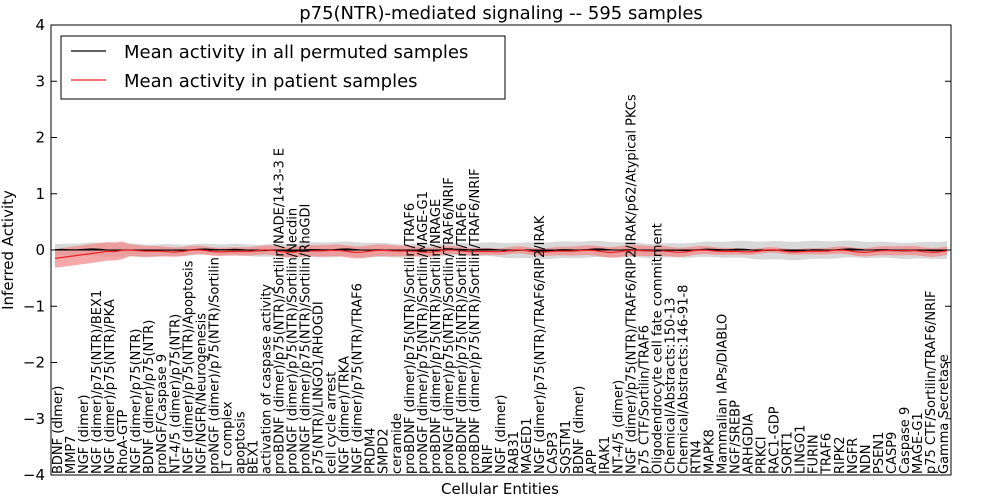 The width and height of the screenshot is (1000, 500). What do you see at coordinates (592, 461) in the screenshot?
I see `x-tick-label: APP` at bounding box center [592, 461].